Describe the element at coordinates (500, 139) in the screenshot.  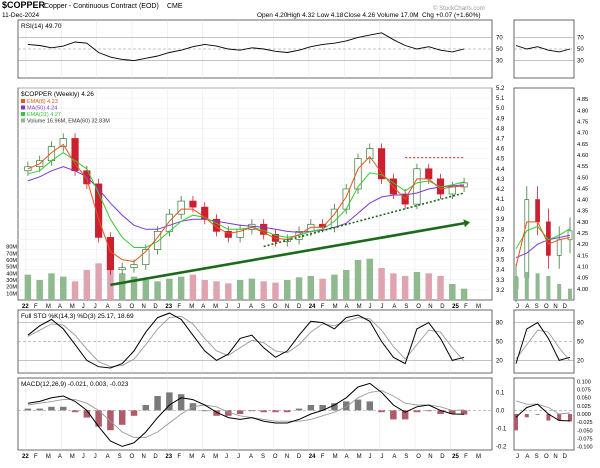
I see `price-ytick-15: 4.7` at that location.